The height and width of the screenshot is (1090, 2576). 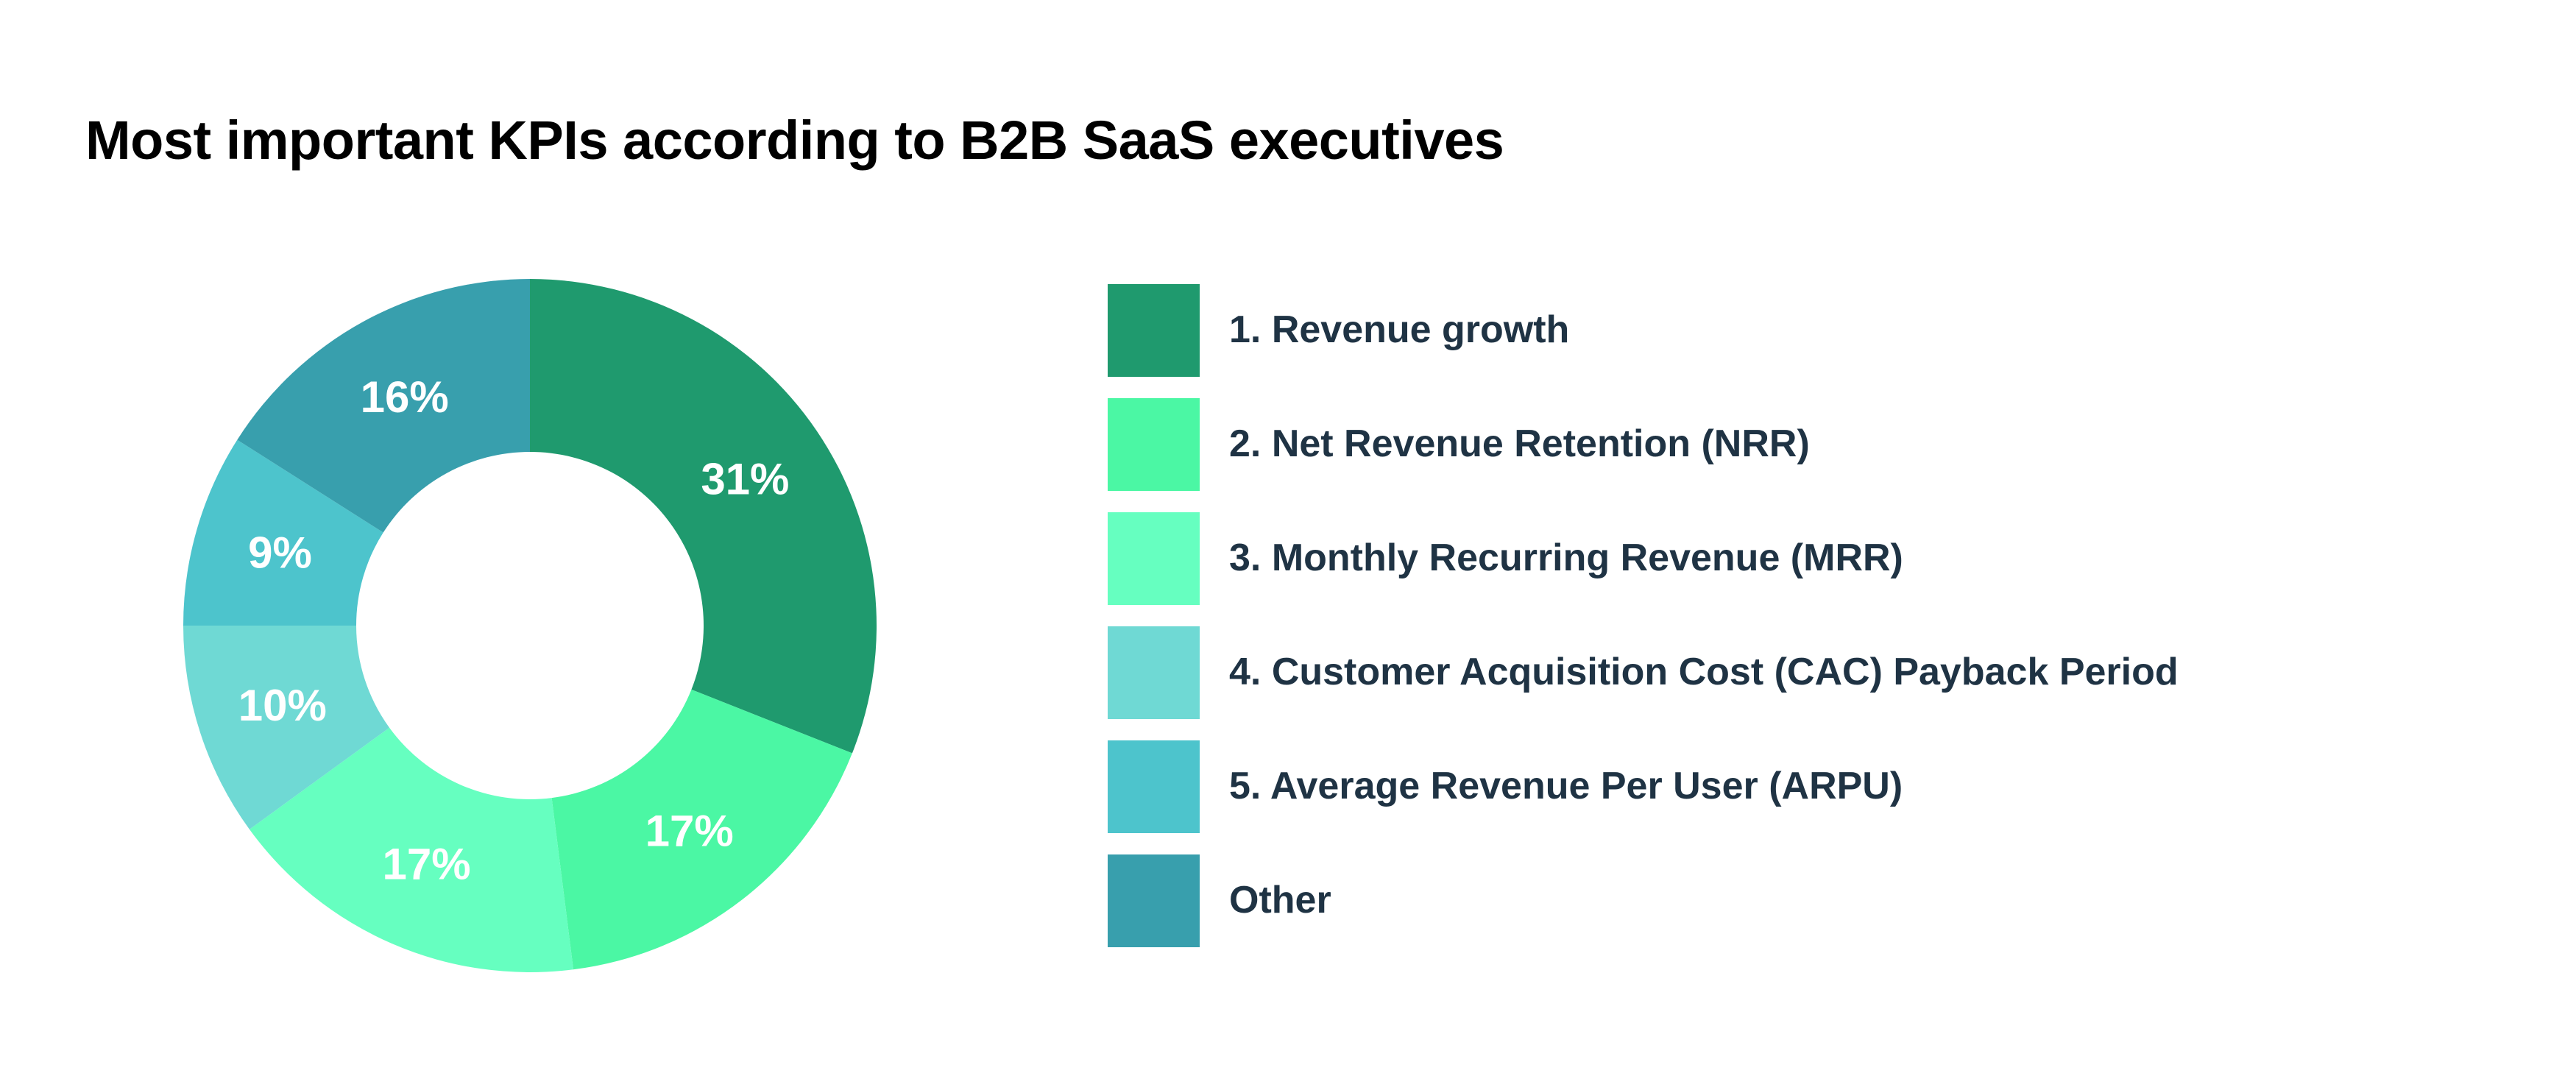 What do you see at coordinates (1519, 443) in the screenshot?
I see `legend-label: 2. Net Revenue Retention (NRR)` at bounding box center [1519, 443].